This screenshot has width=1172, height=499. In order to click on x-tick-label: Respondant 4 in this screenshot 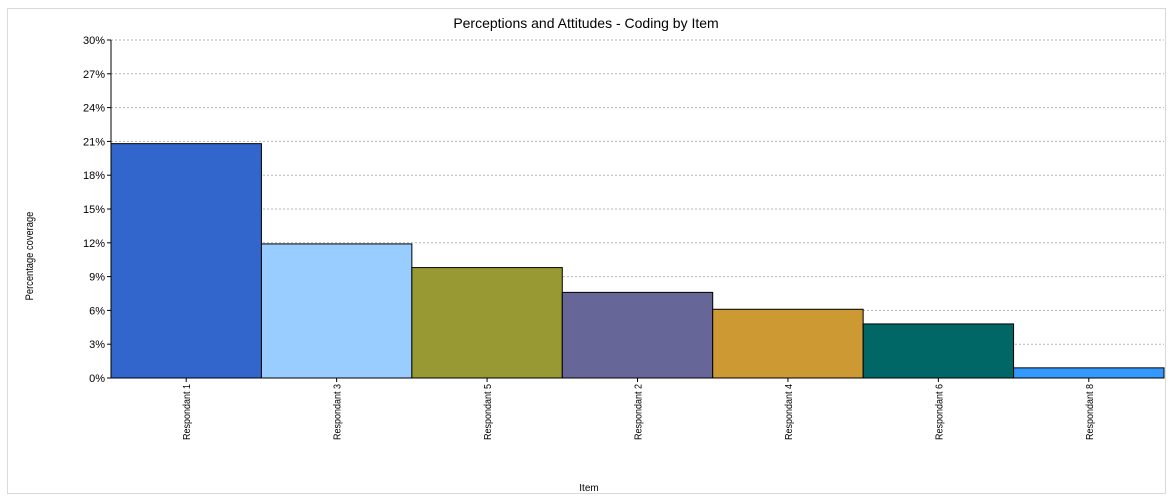, I will do `click(790, 412)`.